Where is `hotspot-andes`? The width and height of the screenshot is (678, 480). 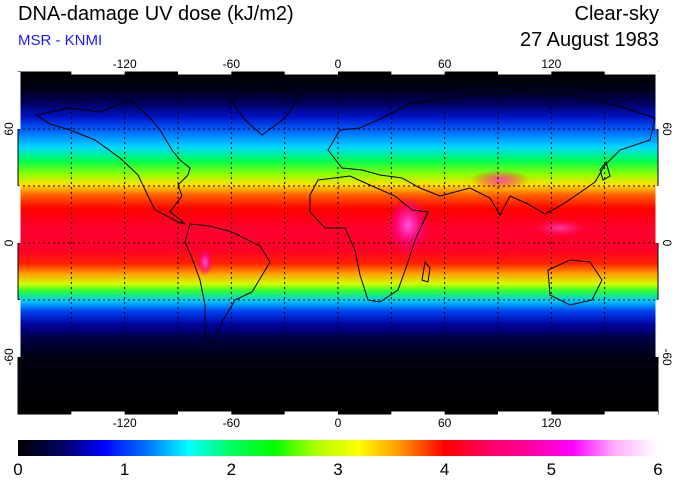 hotspot-andes is located at coordinates (205, 262).